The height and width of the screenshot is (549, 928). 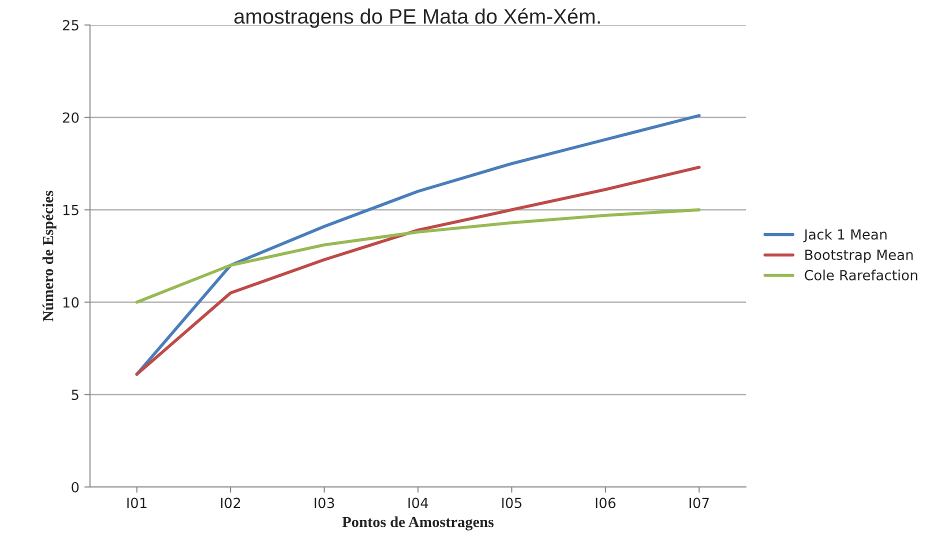 What do you see at coordinates (845, 235) in the screenshot?
I see `legend-label: Jack 1 Mean` at bounding box center [845, 235].